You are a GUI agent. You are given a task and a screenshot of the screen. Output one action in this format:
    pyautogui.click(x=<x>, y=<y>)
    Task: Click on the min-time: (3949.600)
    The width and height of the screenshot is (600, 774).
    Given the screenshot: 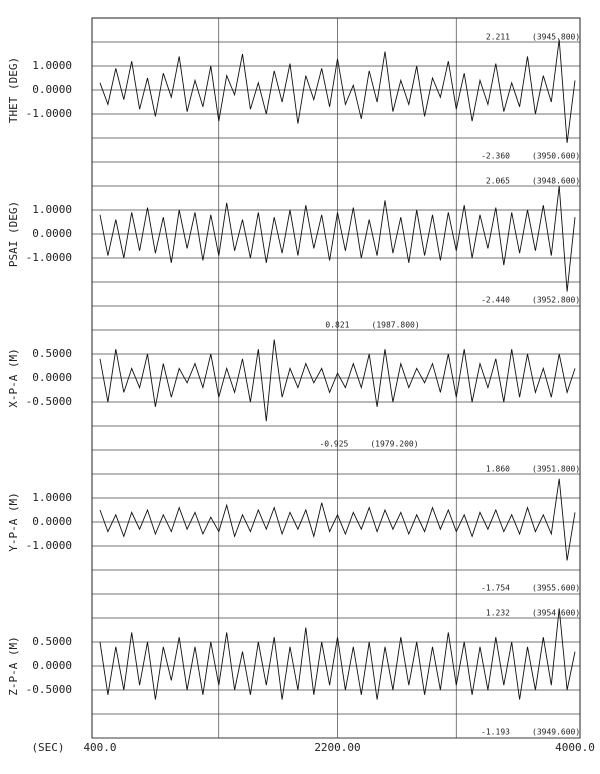 What is the action you would take?
    pyautogui.click(x=556, y=732)
    